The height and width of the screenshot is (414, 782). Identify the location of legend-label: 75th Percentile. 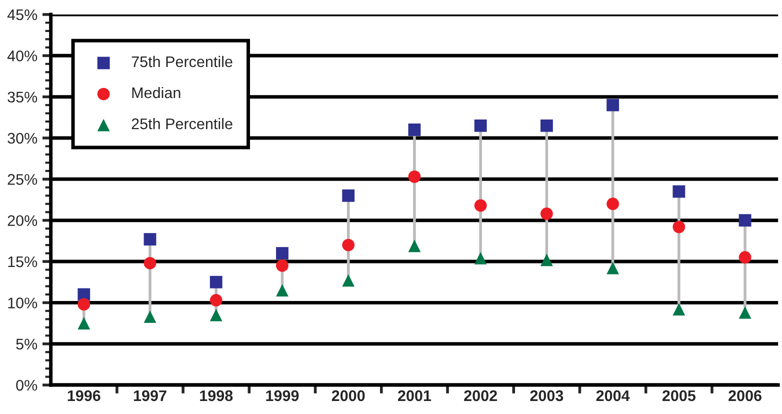
(182, 62).